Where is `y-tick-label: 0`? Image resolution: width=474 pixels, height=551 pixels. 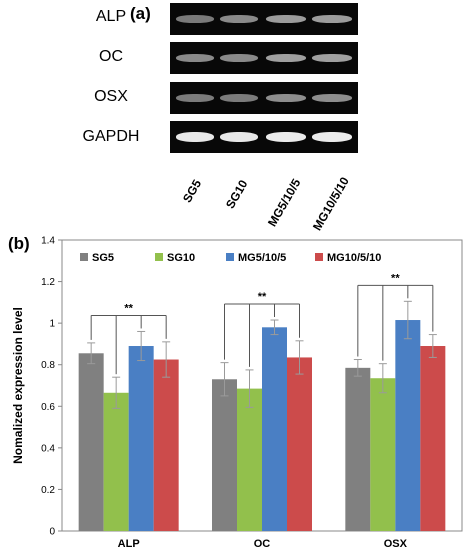 y-tick-label: 0 is located at coordinates (52, 532).